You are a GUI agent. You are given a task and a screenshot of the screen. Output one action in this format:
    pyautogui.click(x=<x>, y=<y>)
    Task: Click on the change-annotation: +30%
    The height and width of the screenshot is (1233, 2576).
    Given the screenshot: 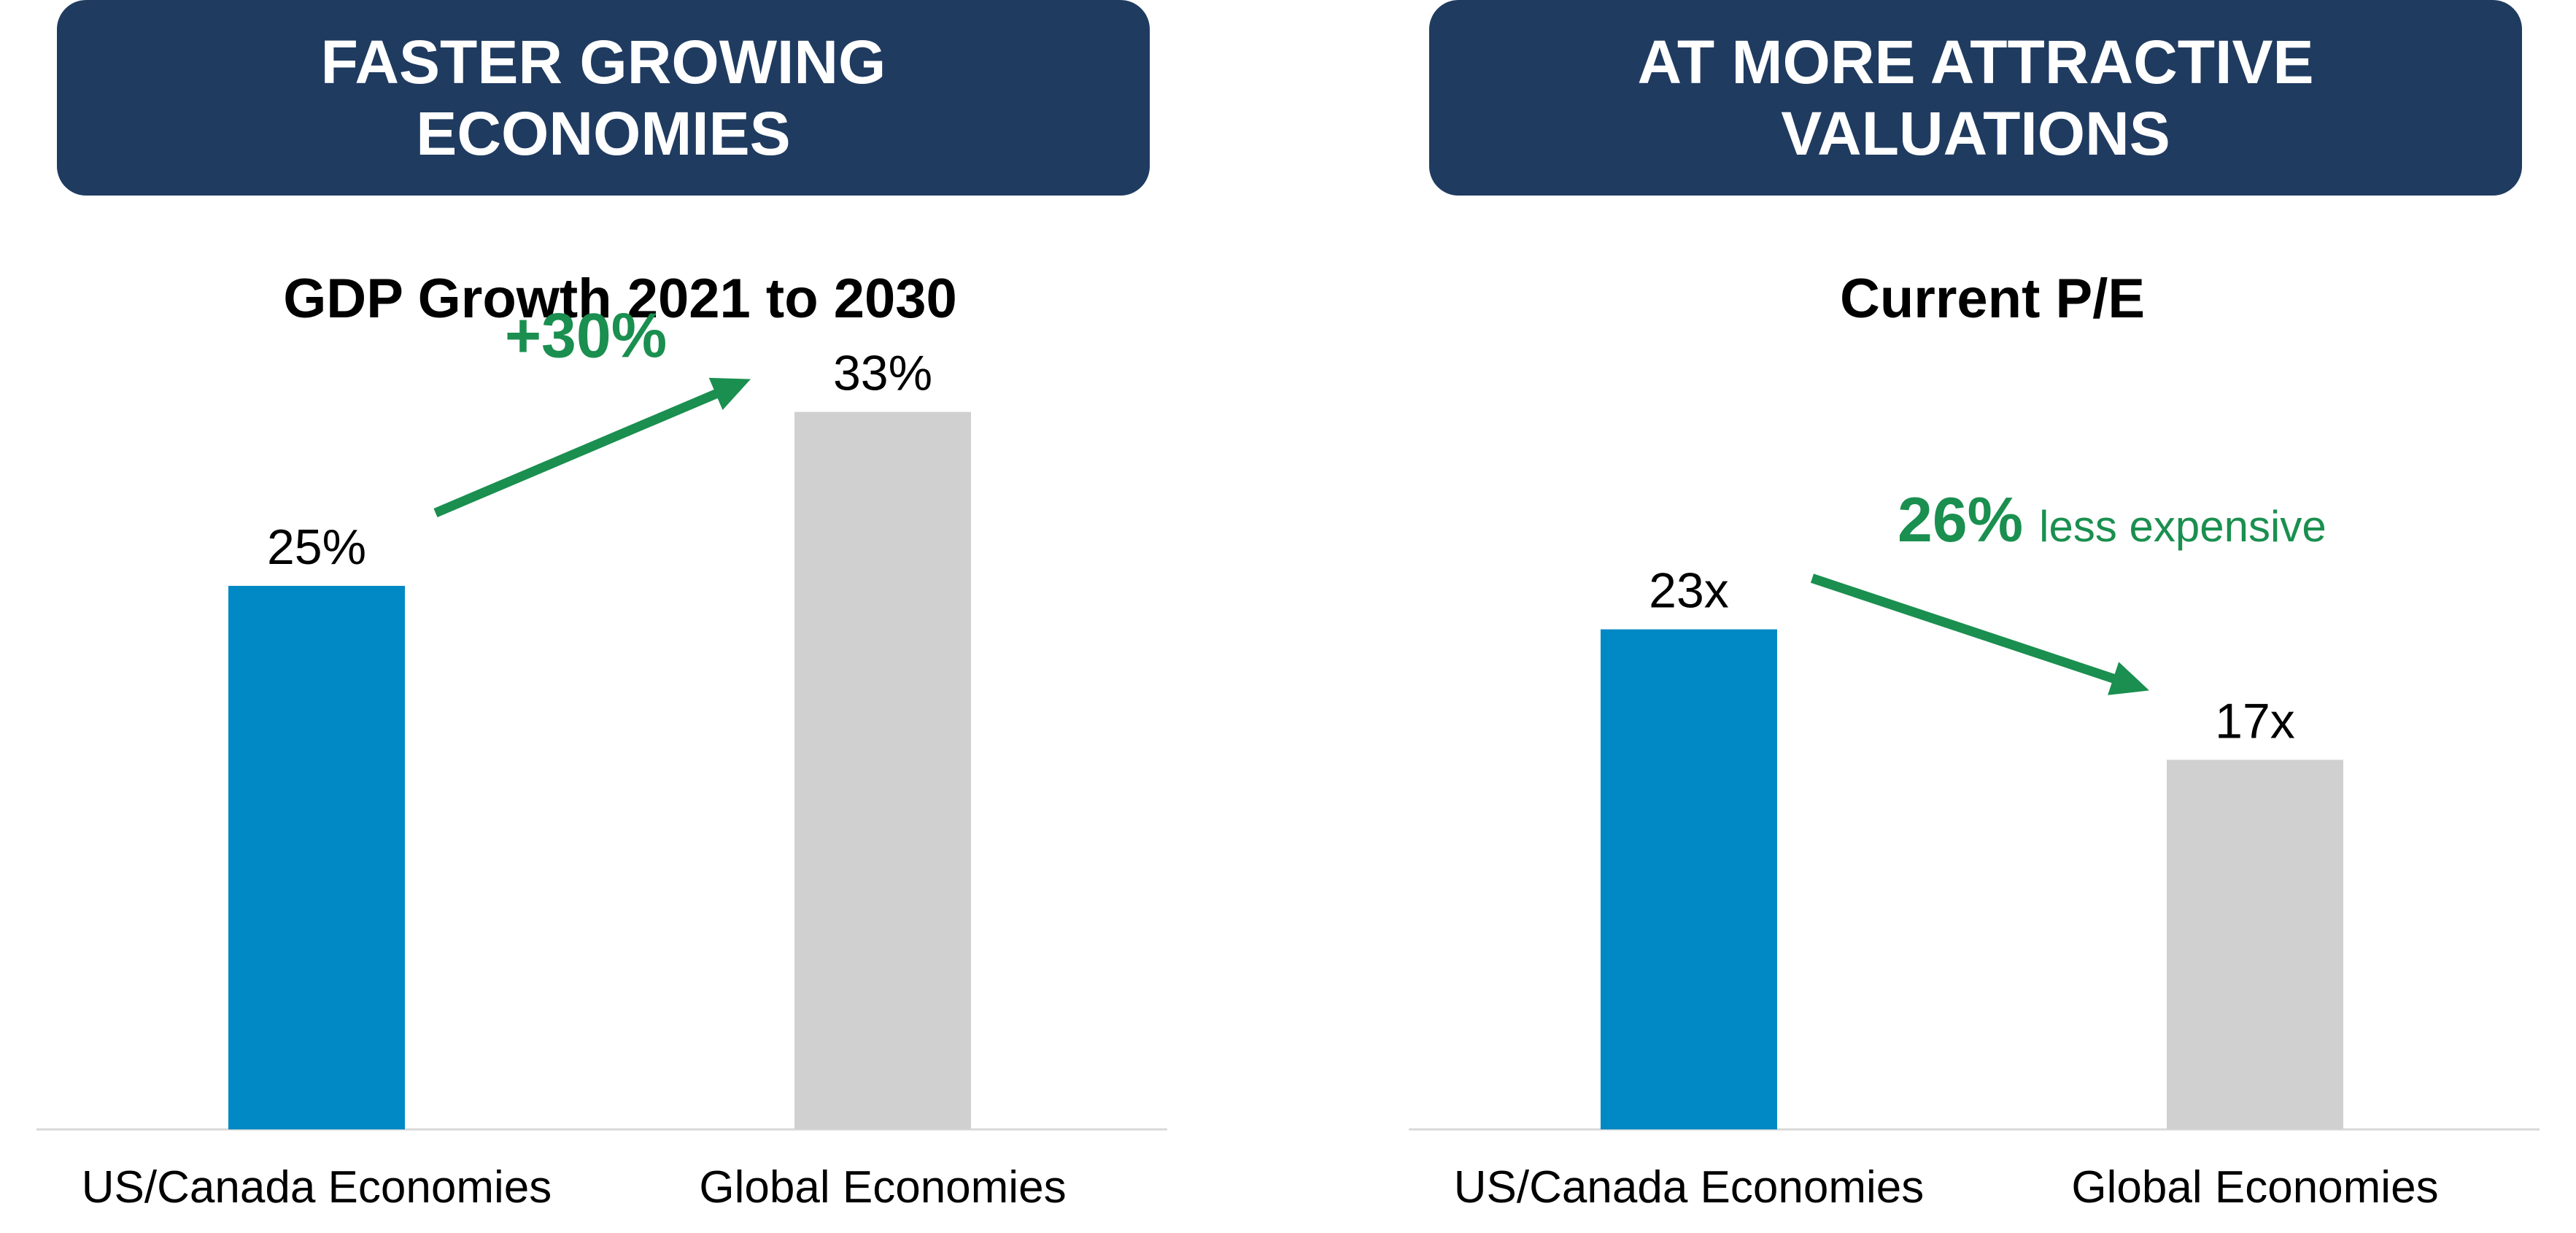 What is the action you would take?
    pyautogui.click(x=592, y=409)
    